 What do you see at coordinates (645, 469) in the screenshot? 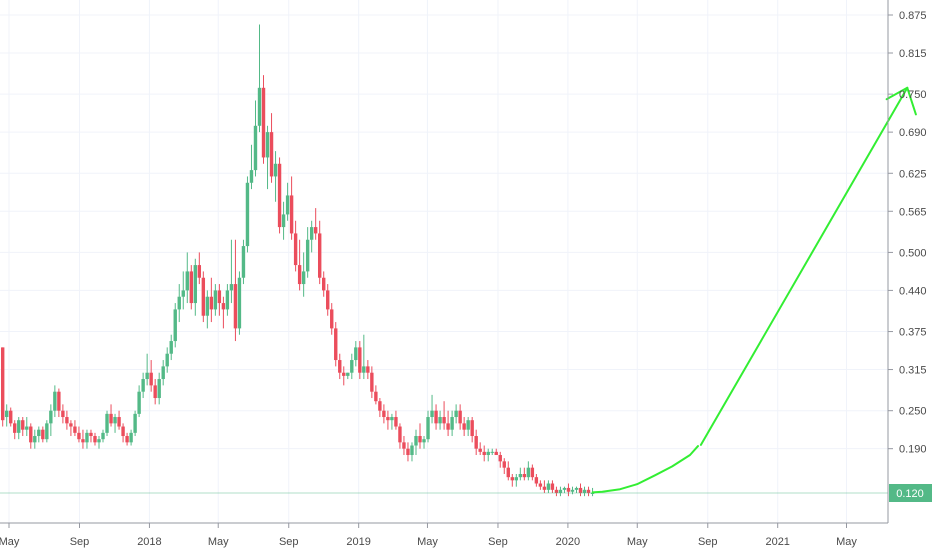
I see `projection-curve` at bounding box center [645, 469].